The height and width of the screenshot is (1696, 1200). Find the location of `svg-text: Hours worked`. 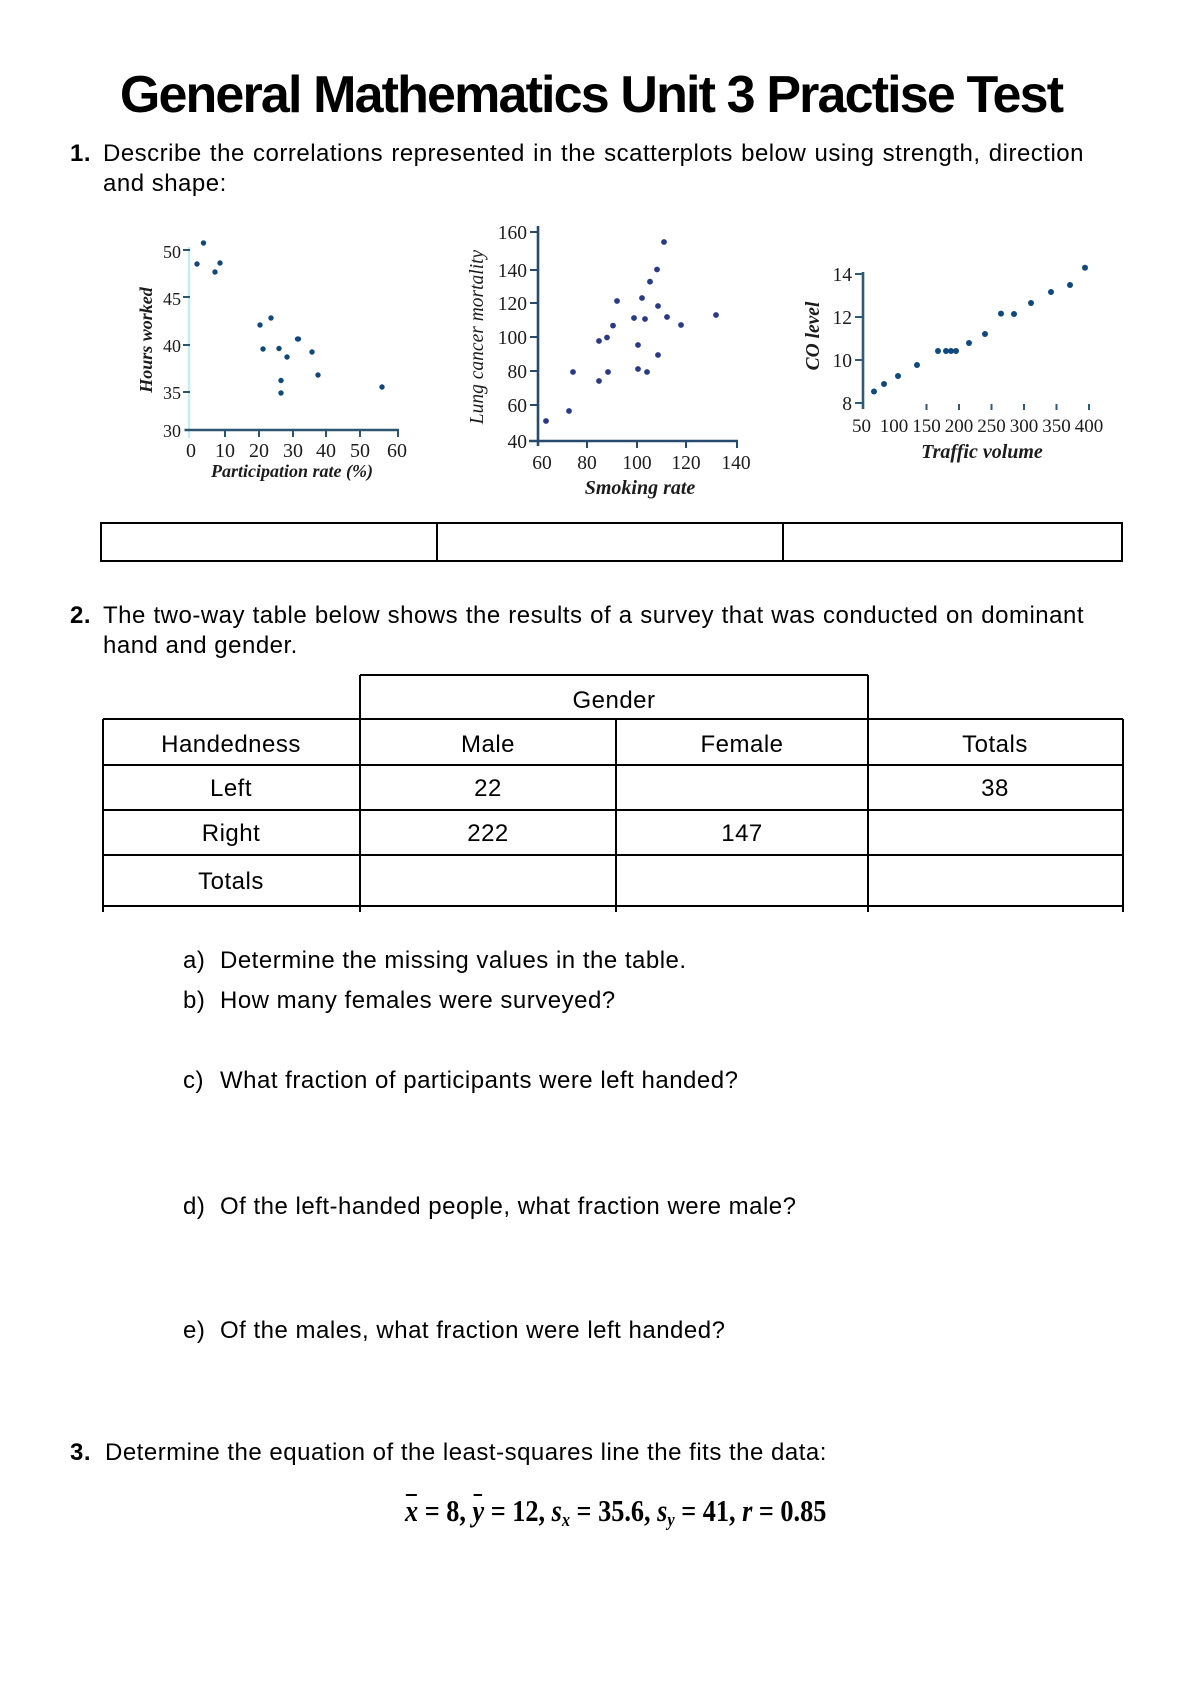

svg-text: Hours worked is located at coordinates (146, 340).